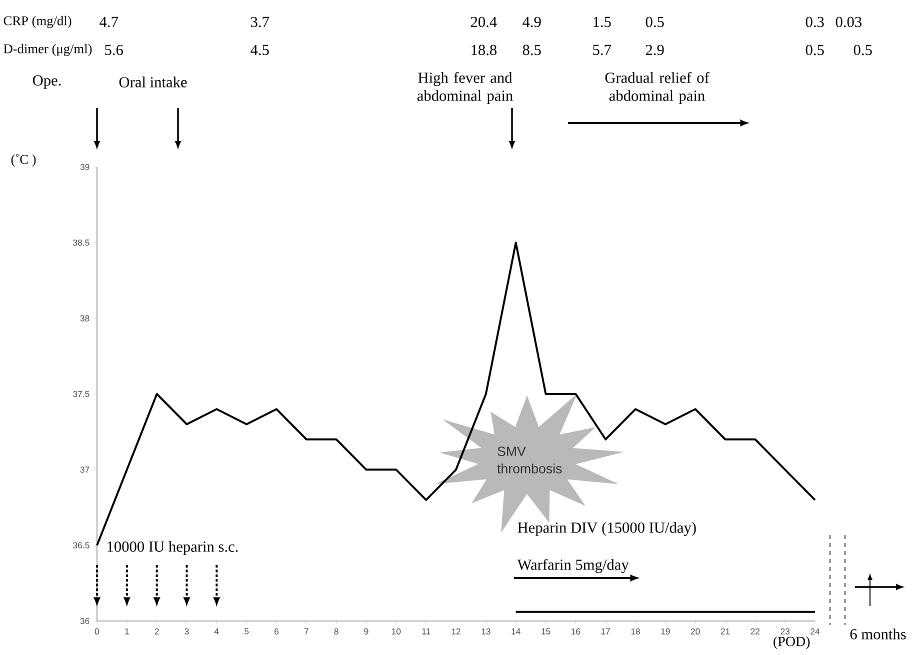 The height and width of the screenshot is (655, 921). I want to click on x-tick-label: 9, so click(366, 631).